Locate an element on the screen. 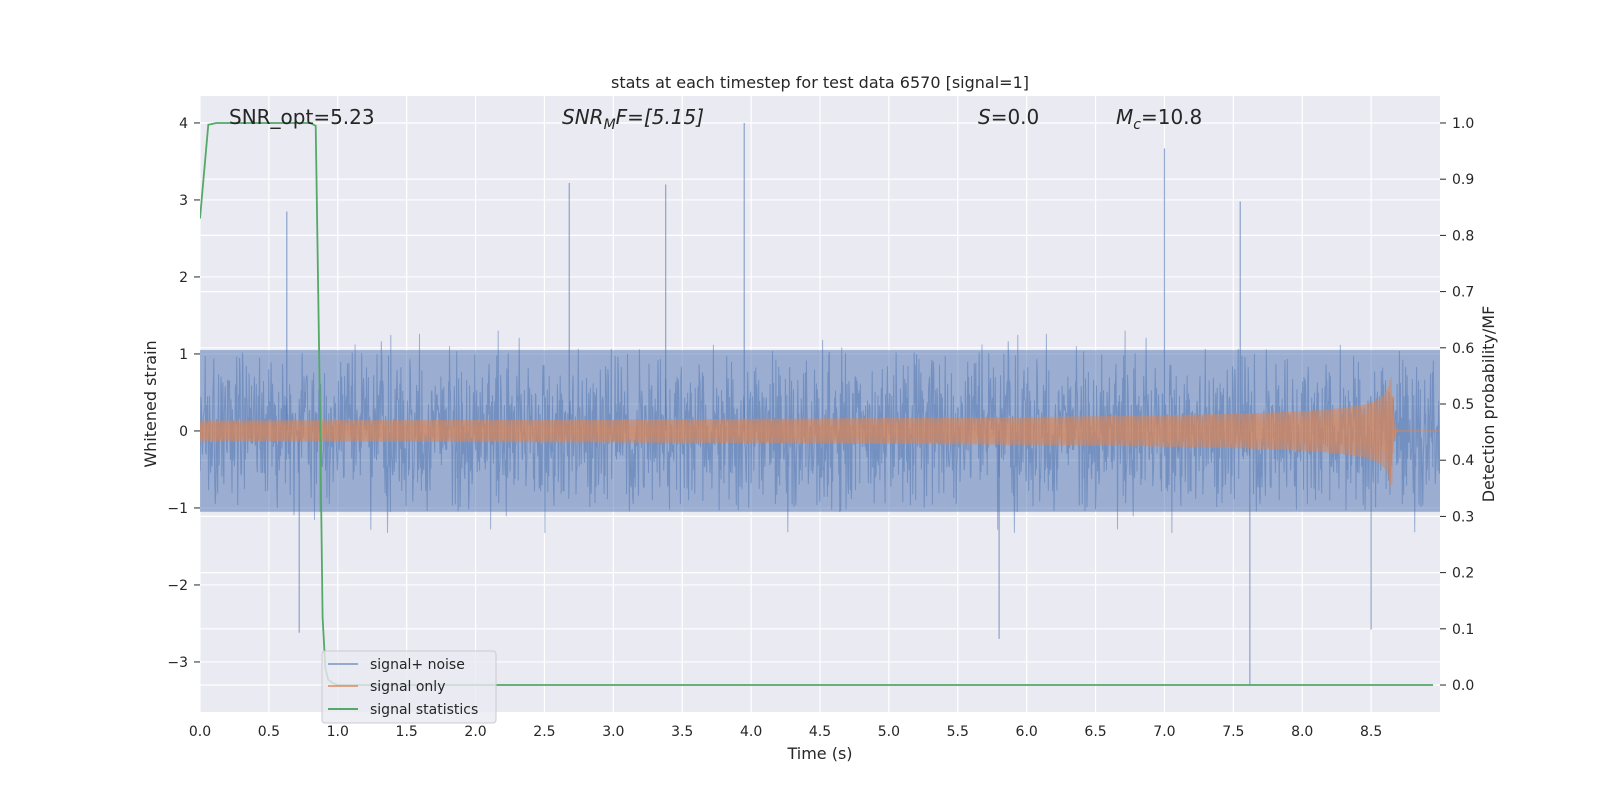 The height and width of the screenshot is (800, 1600). x-tick-label: 2.0 is located at coordinates (475, 732).